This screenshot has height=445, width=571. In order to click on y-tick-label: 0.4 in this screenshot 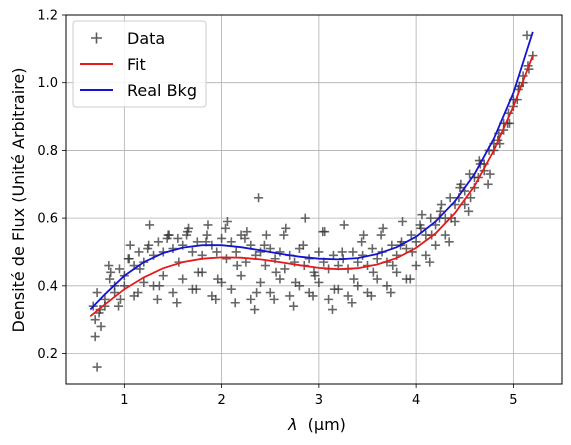, I will do `click(47, 286)`.